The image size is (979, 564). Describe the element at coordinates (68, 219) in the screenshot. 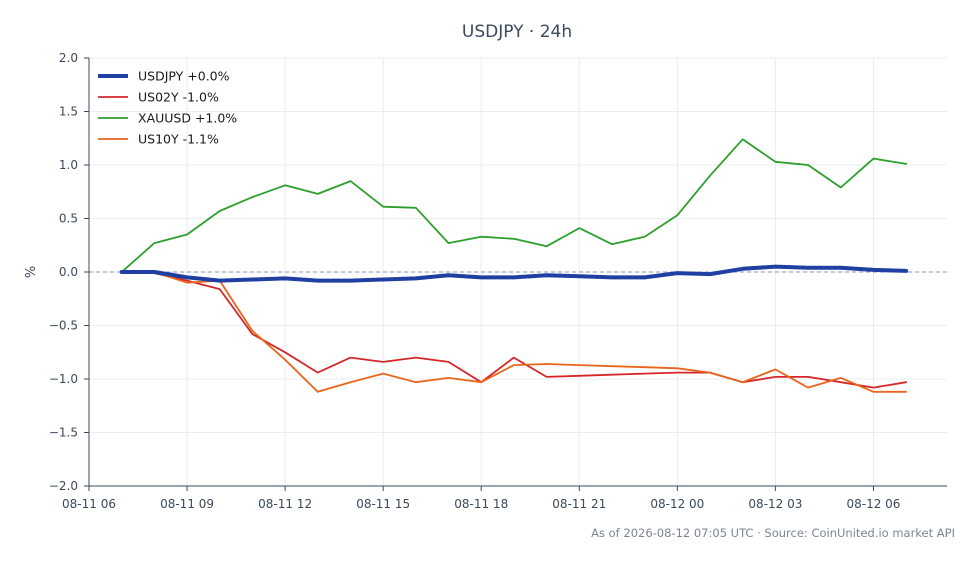

I see `y-tick-label: 0.5` at that location.